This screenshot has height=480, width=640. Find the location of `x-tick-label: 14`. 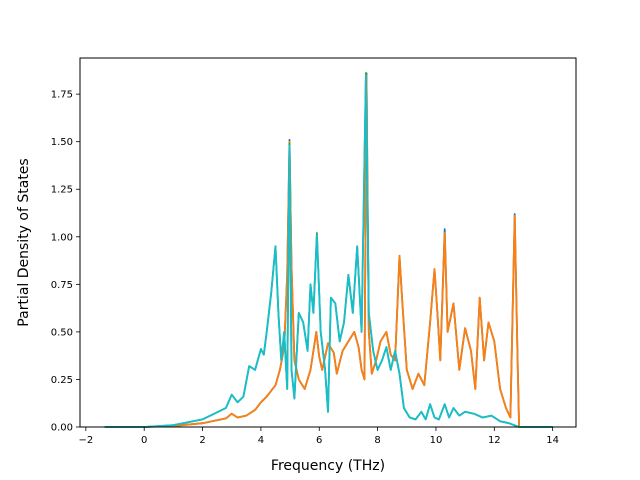

x-tick-label: 14 is located at coordinates (552, 440).